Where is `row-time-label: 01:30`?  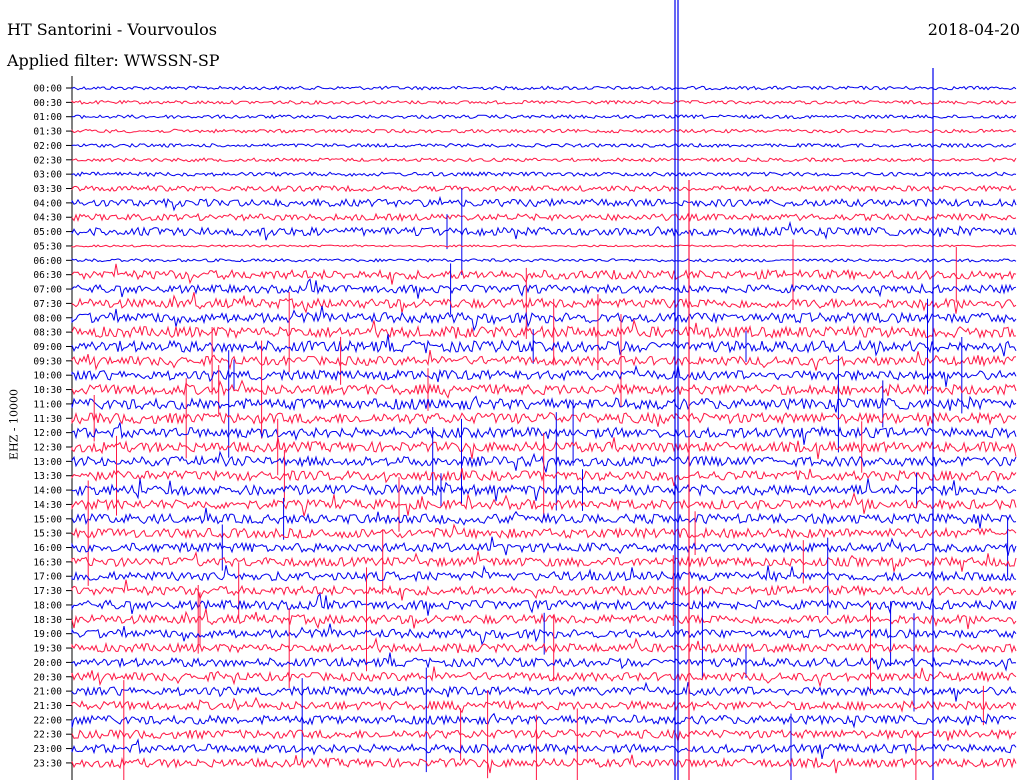 row-time-label: 01:30 is located at coordinates (47, 132).